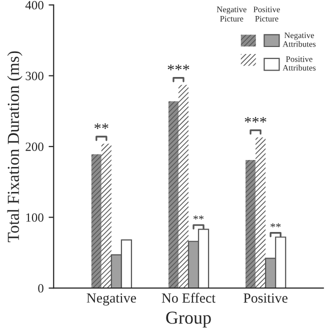 The image size is (325, 330). Describe the element at coordinates (299, 39) in the screenshot. I see `legend-label: Negative Attributes` at that location.